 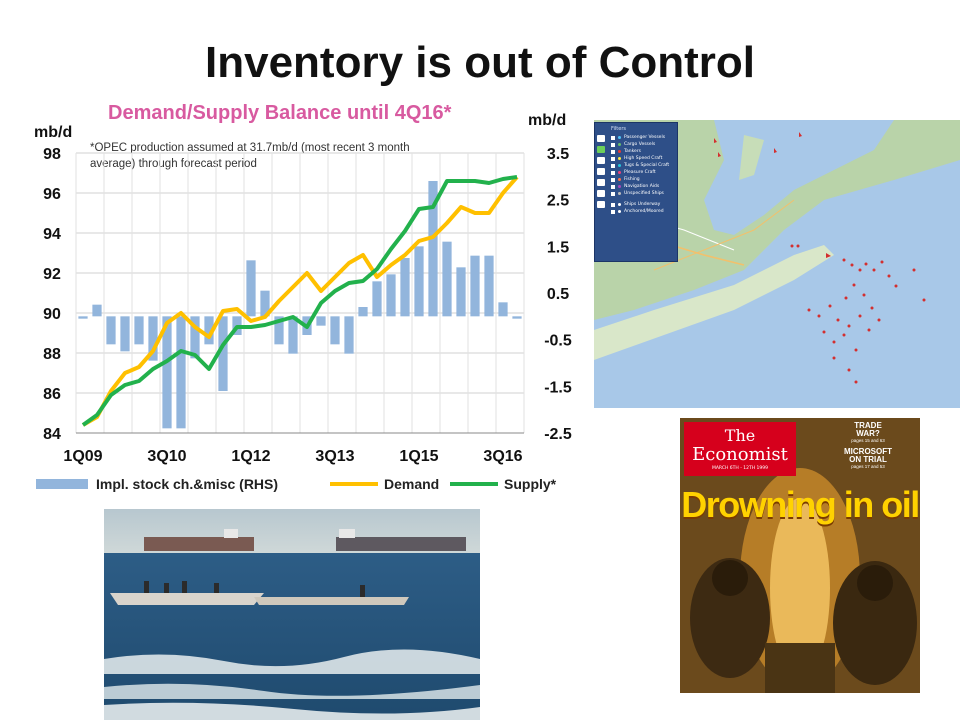 What do you see at coordinates (800, 504) in the screenshot?
I see `cover-headline: Drowning in oil` at bounding box center [800, 504].